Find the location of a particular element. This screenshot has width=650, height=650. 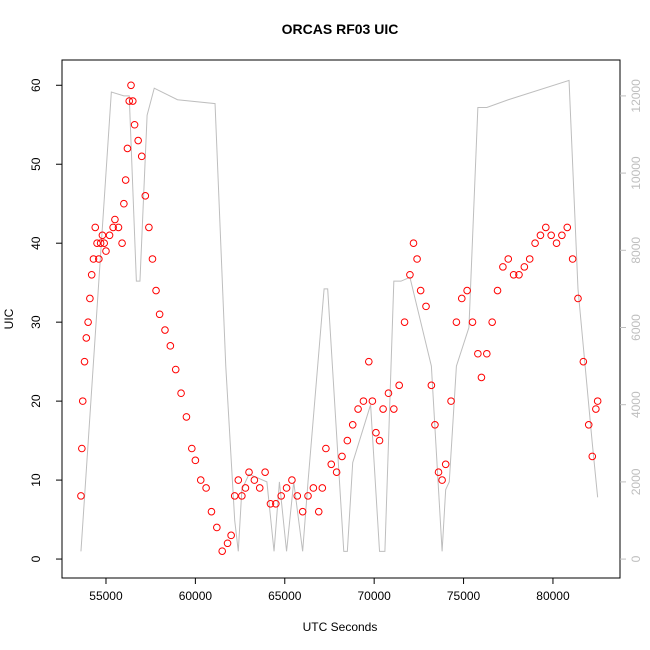

y-tick-label: 50 is located at coordinates (36, 164).